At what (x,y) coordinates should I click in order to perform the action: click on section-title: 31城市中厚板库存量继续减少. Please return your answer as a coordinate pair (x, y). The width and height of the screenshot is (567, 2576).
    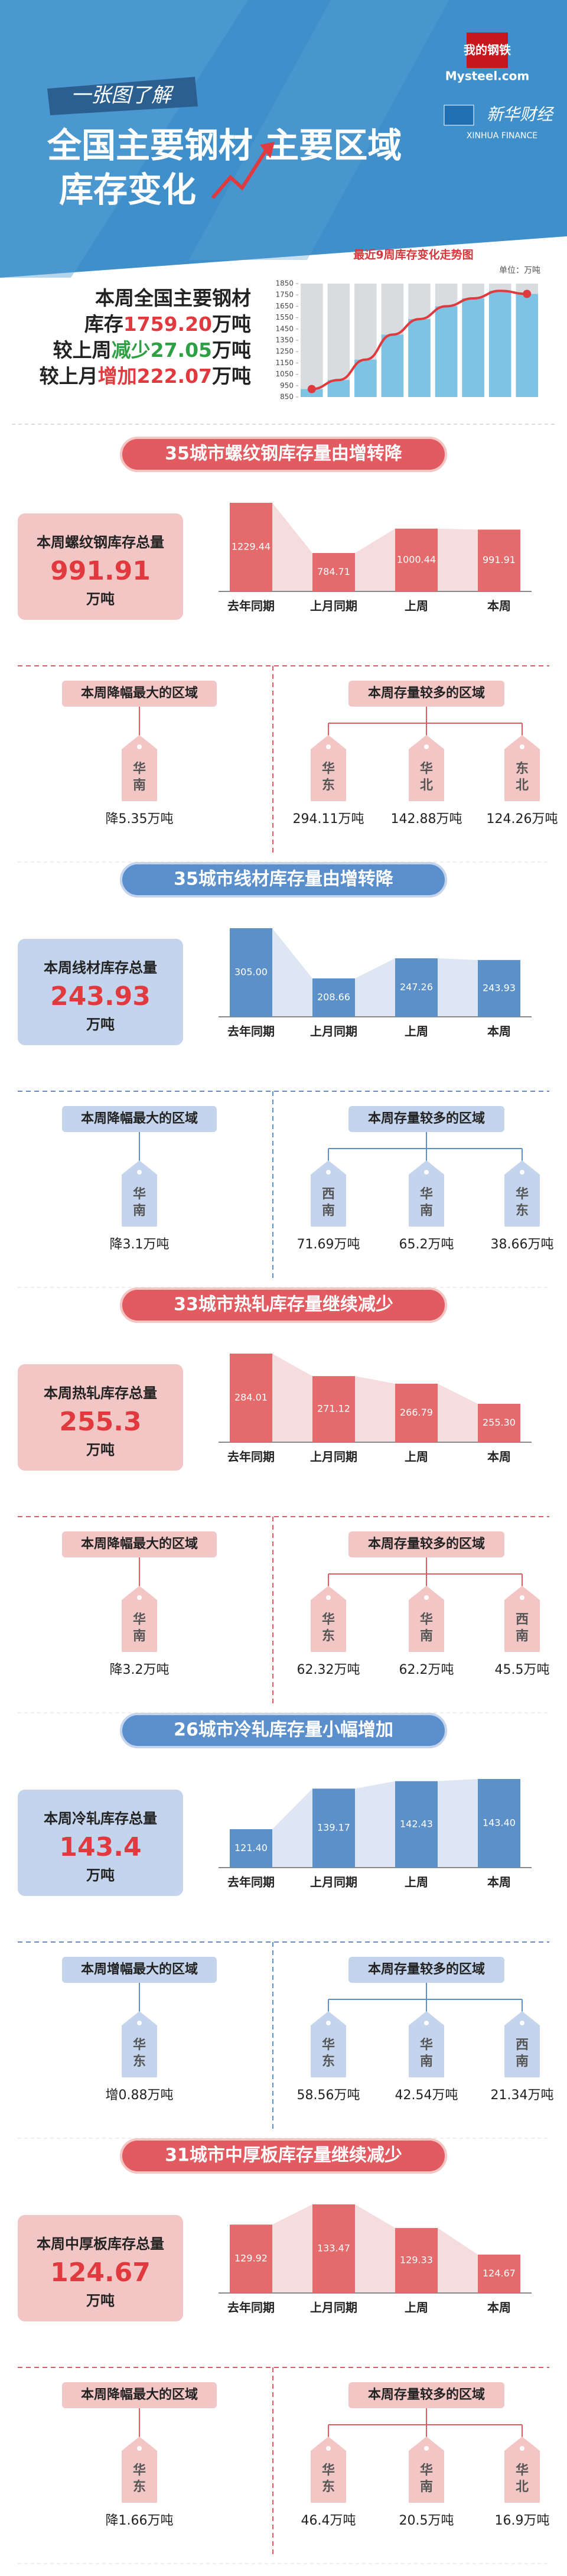
    Looking at the image, I should click on (283, 2155).